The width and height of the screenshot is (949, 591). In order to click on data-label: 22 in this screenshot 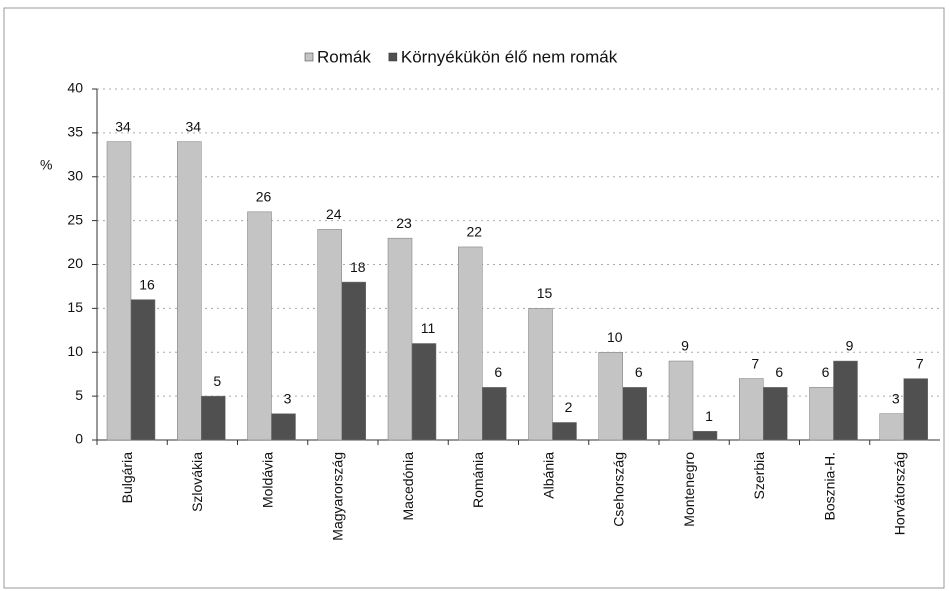, I will do `click(474, 232)`.